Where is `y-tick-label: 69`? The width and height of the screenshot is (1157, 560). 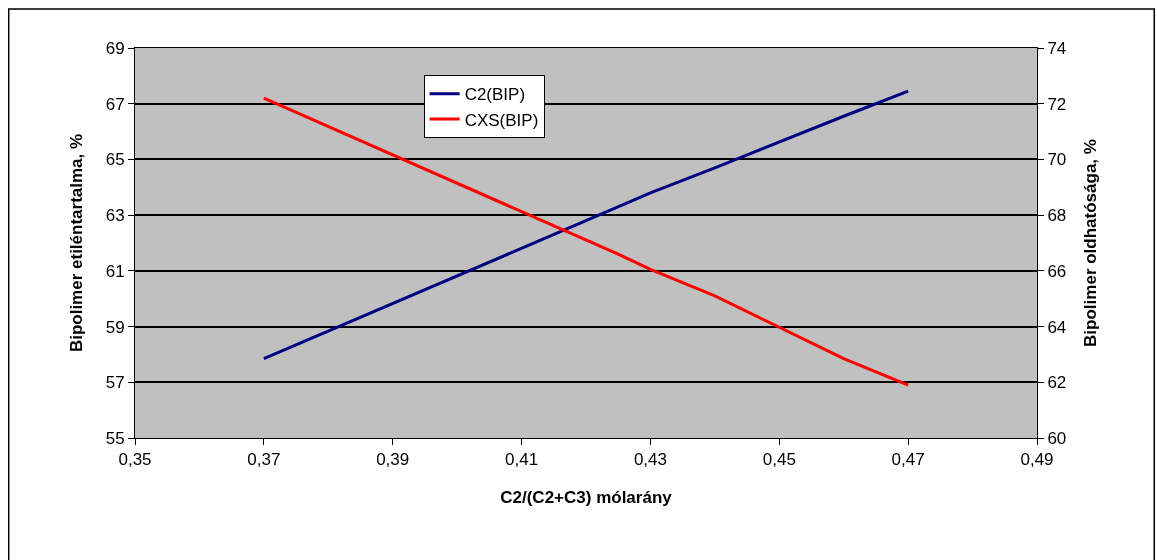
y-tick-label: 69 is located at coordinates (115, 48).